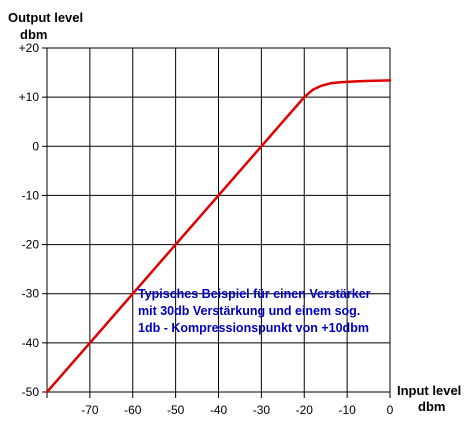 This screenshot has width=469, height=435. Describe the element at coordinates (31, 392) in the screenshot. I see `y-tick-label: -50` at that location.